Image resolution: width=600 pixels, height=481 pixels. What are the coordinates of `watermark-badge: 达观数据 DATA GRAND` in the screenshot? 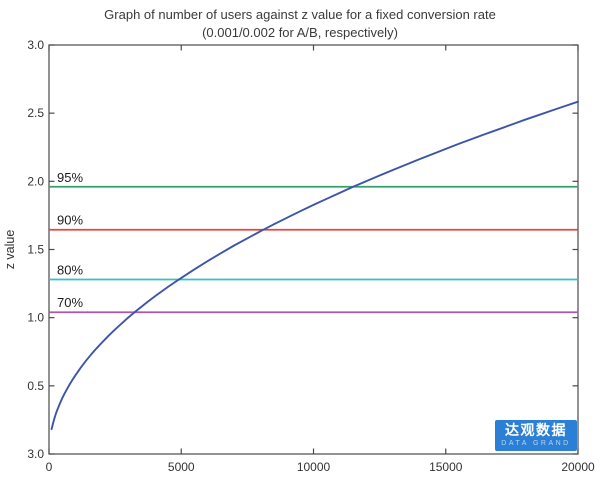 It's located at (536, 435).